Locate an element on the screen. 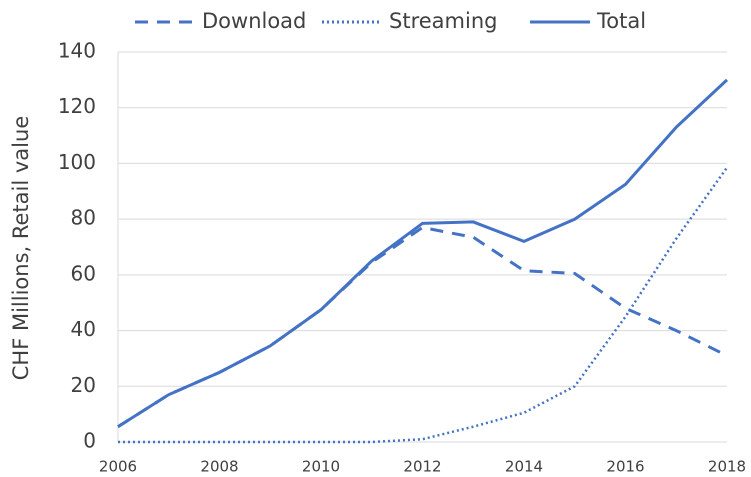 This screenshot has height=477, width=751. legend-label: Download is located at coordinates (254, 21).